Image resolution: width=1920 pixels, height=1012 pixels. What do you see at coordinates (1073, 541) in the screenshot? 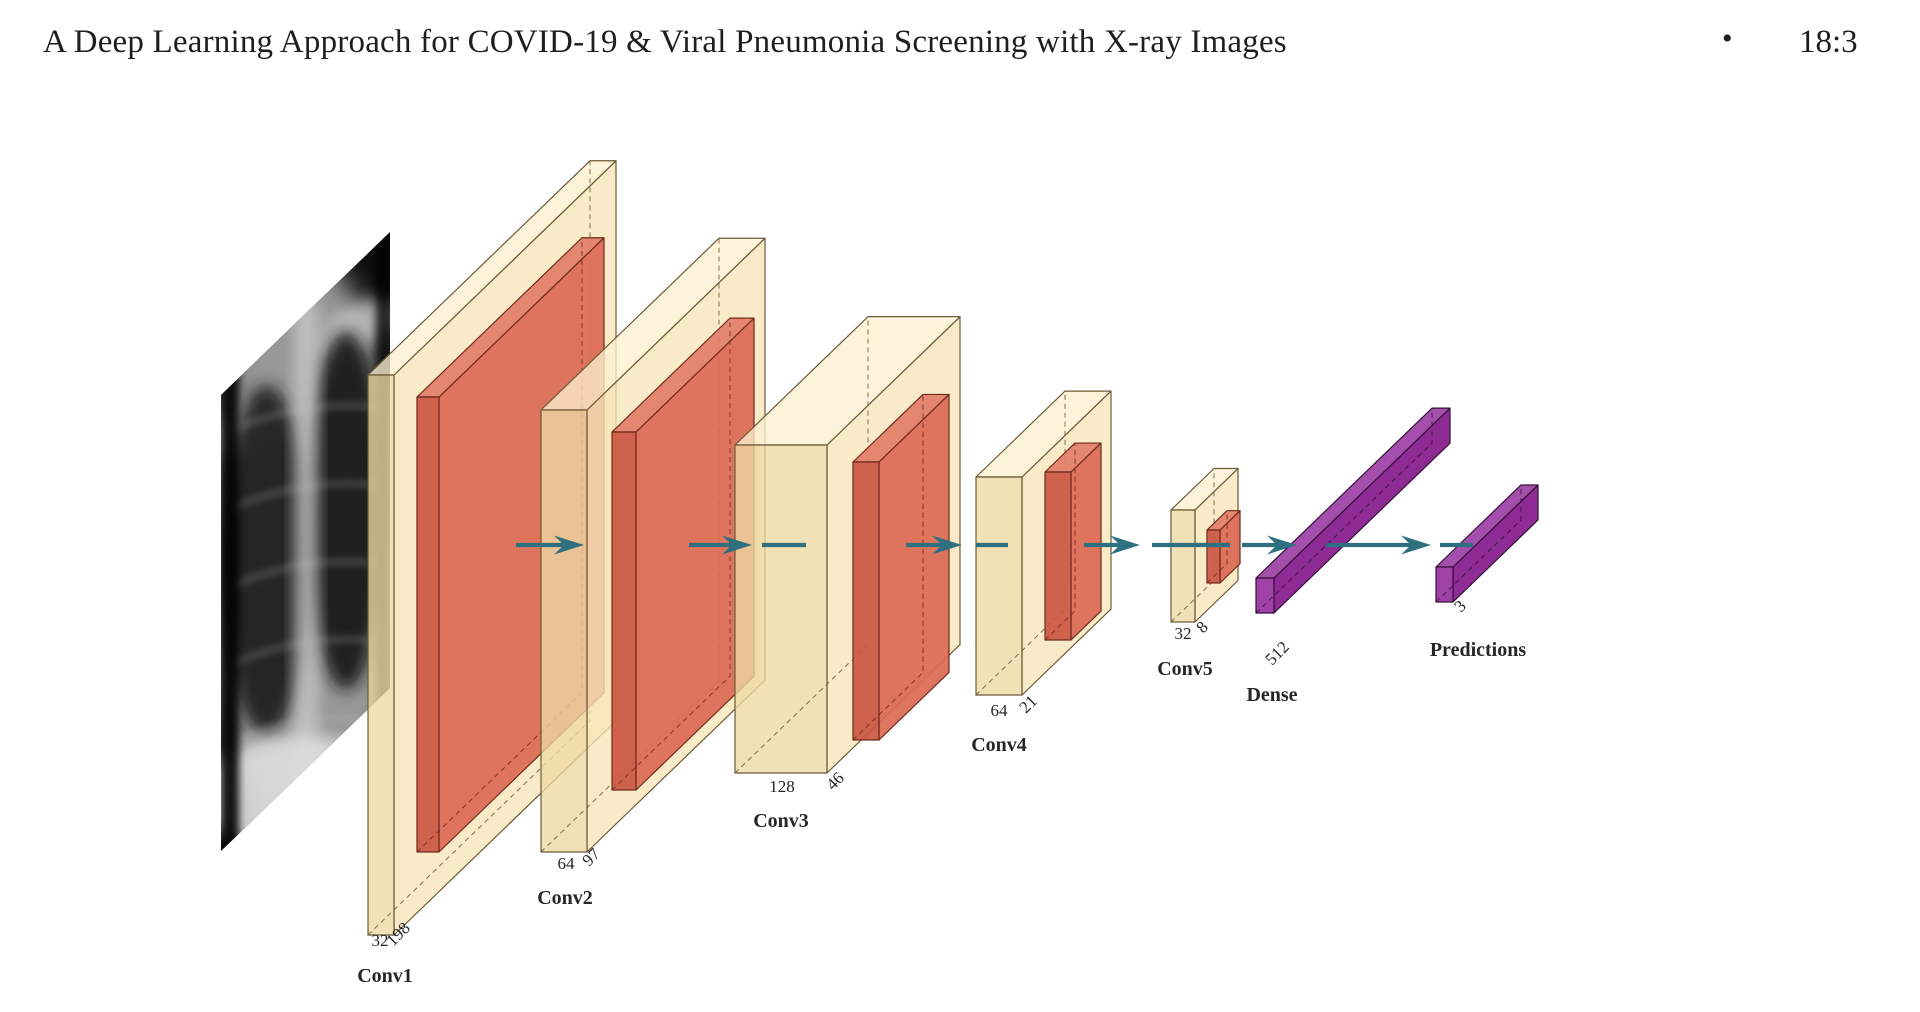
I see `layer-conv4-feature-map` at bounding box center [1073, 541].